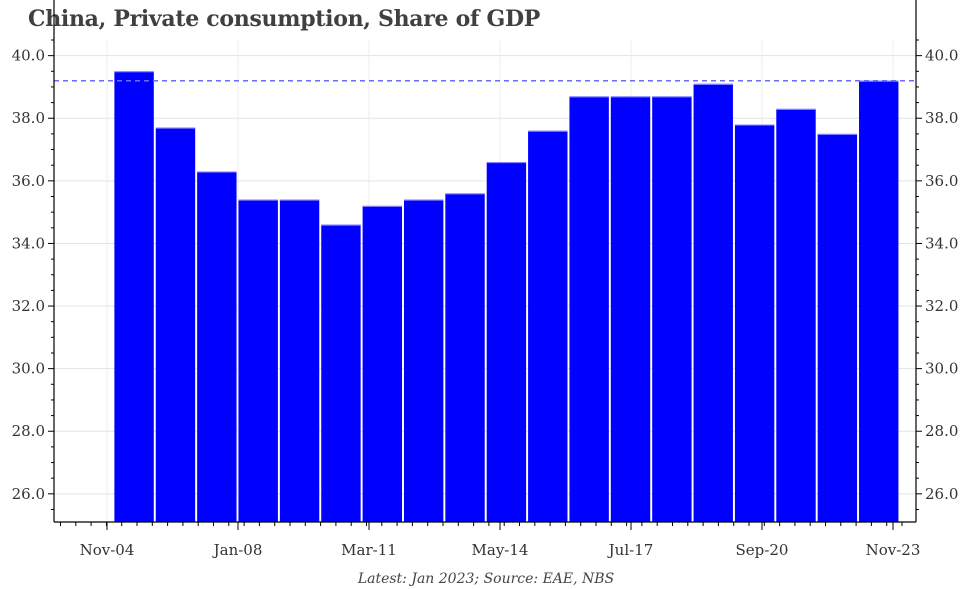  What do you see at coordinates (237, 550) in the screenshot?
I see `x-tick-label: Jan-08` at bounding box center [237, 550].